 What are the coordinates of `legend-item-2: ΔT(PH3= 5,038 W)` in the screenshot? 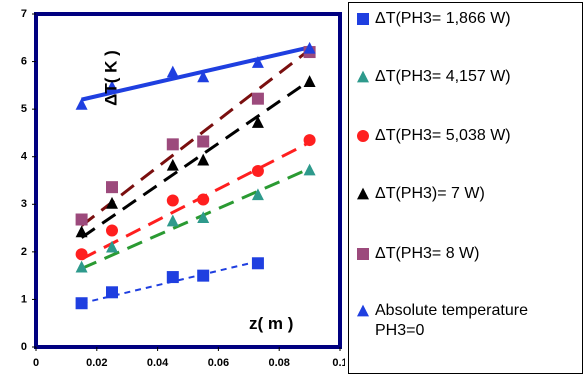 It's located at (433, 136).